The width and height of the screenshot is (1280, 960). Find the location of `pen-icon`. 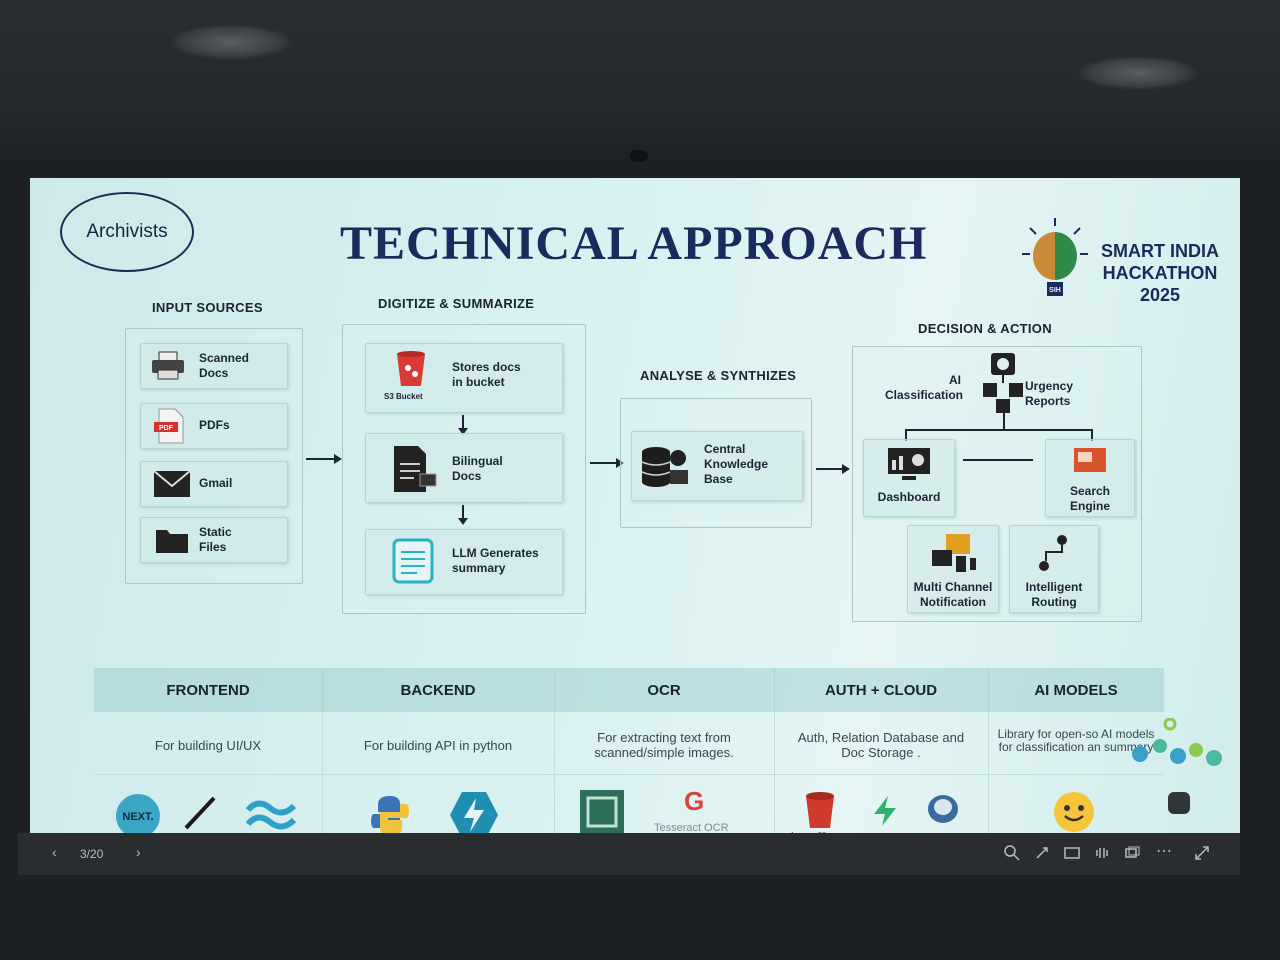

pen-icon is located at coordinates (200, 813).